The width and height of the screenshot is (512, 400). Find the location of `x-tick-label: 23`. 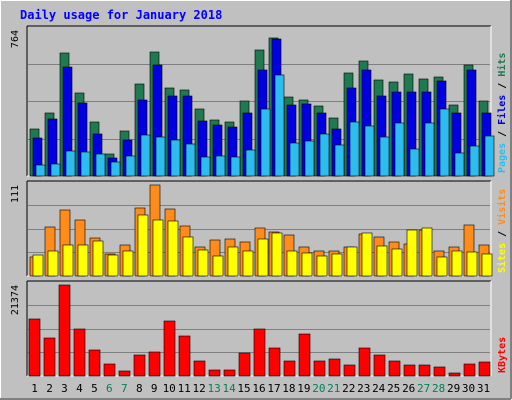

x-tick-label: 23 is located at coordinates (363, 388).